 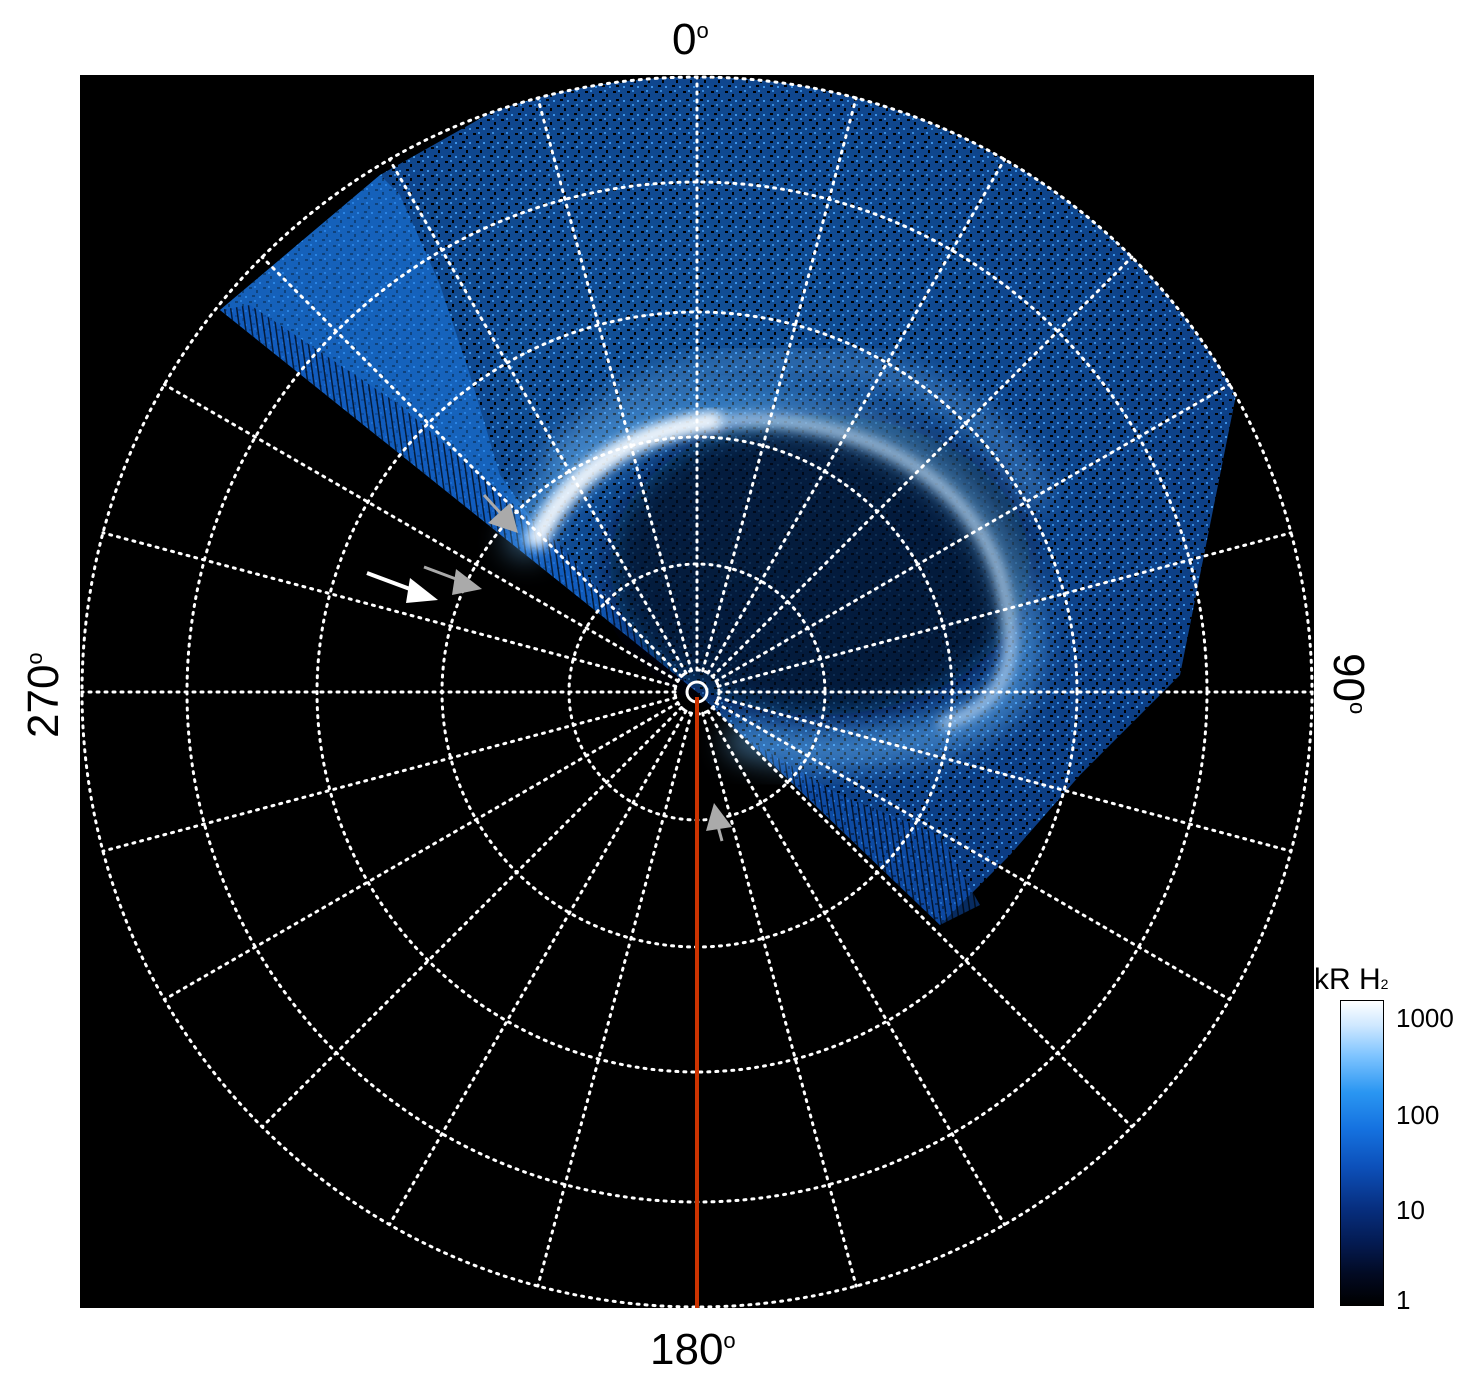 I want to click on colorbar-tick-1: 1, so click(x=1403, y=1300).